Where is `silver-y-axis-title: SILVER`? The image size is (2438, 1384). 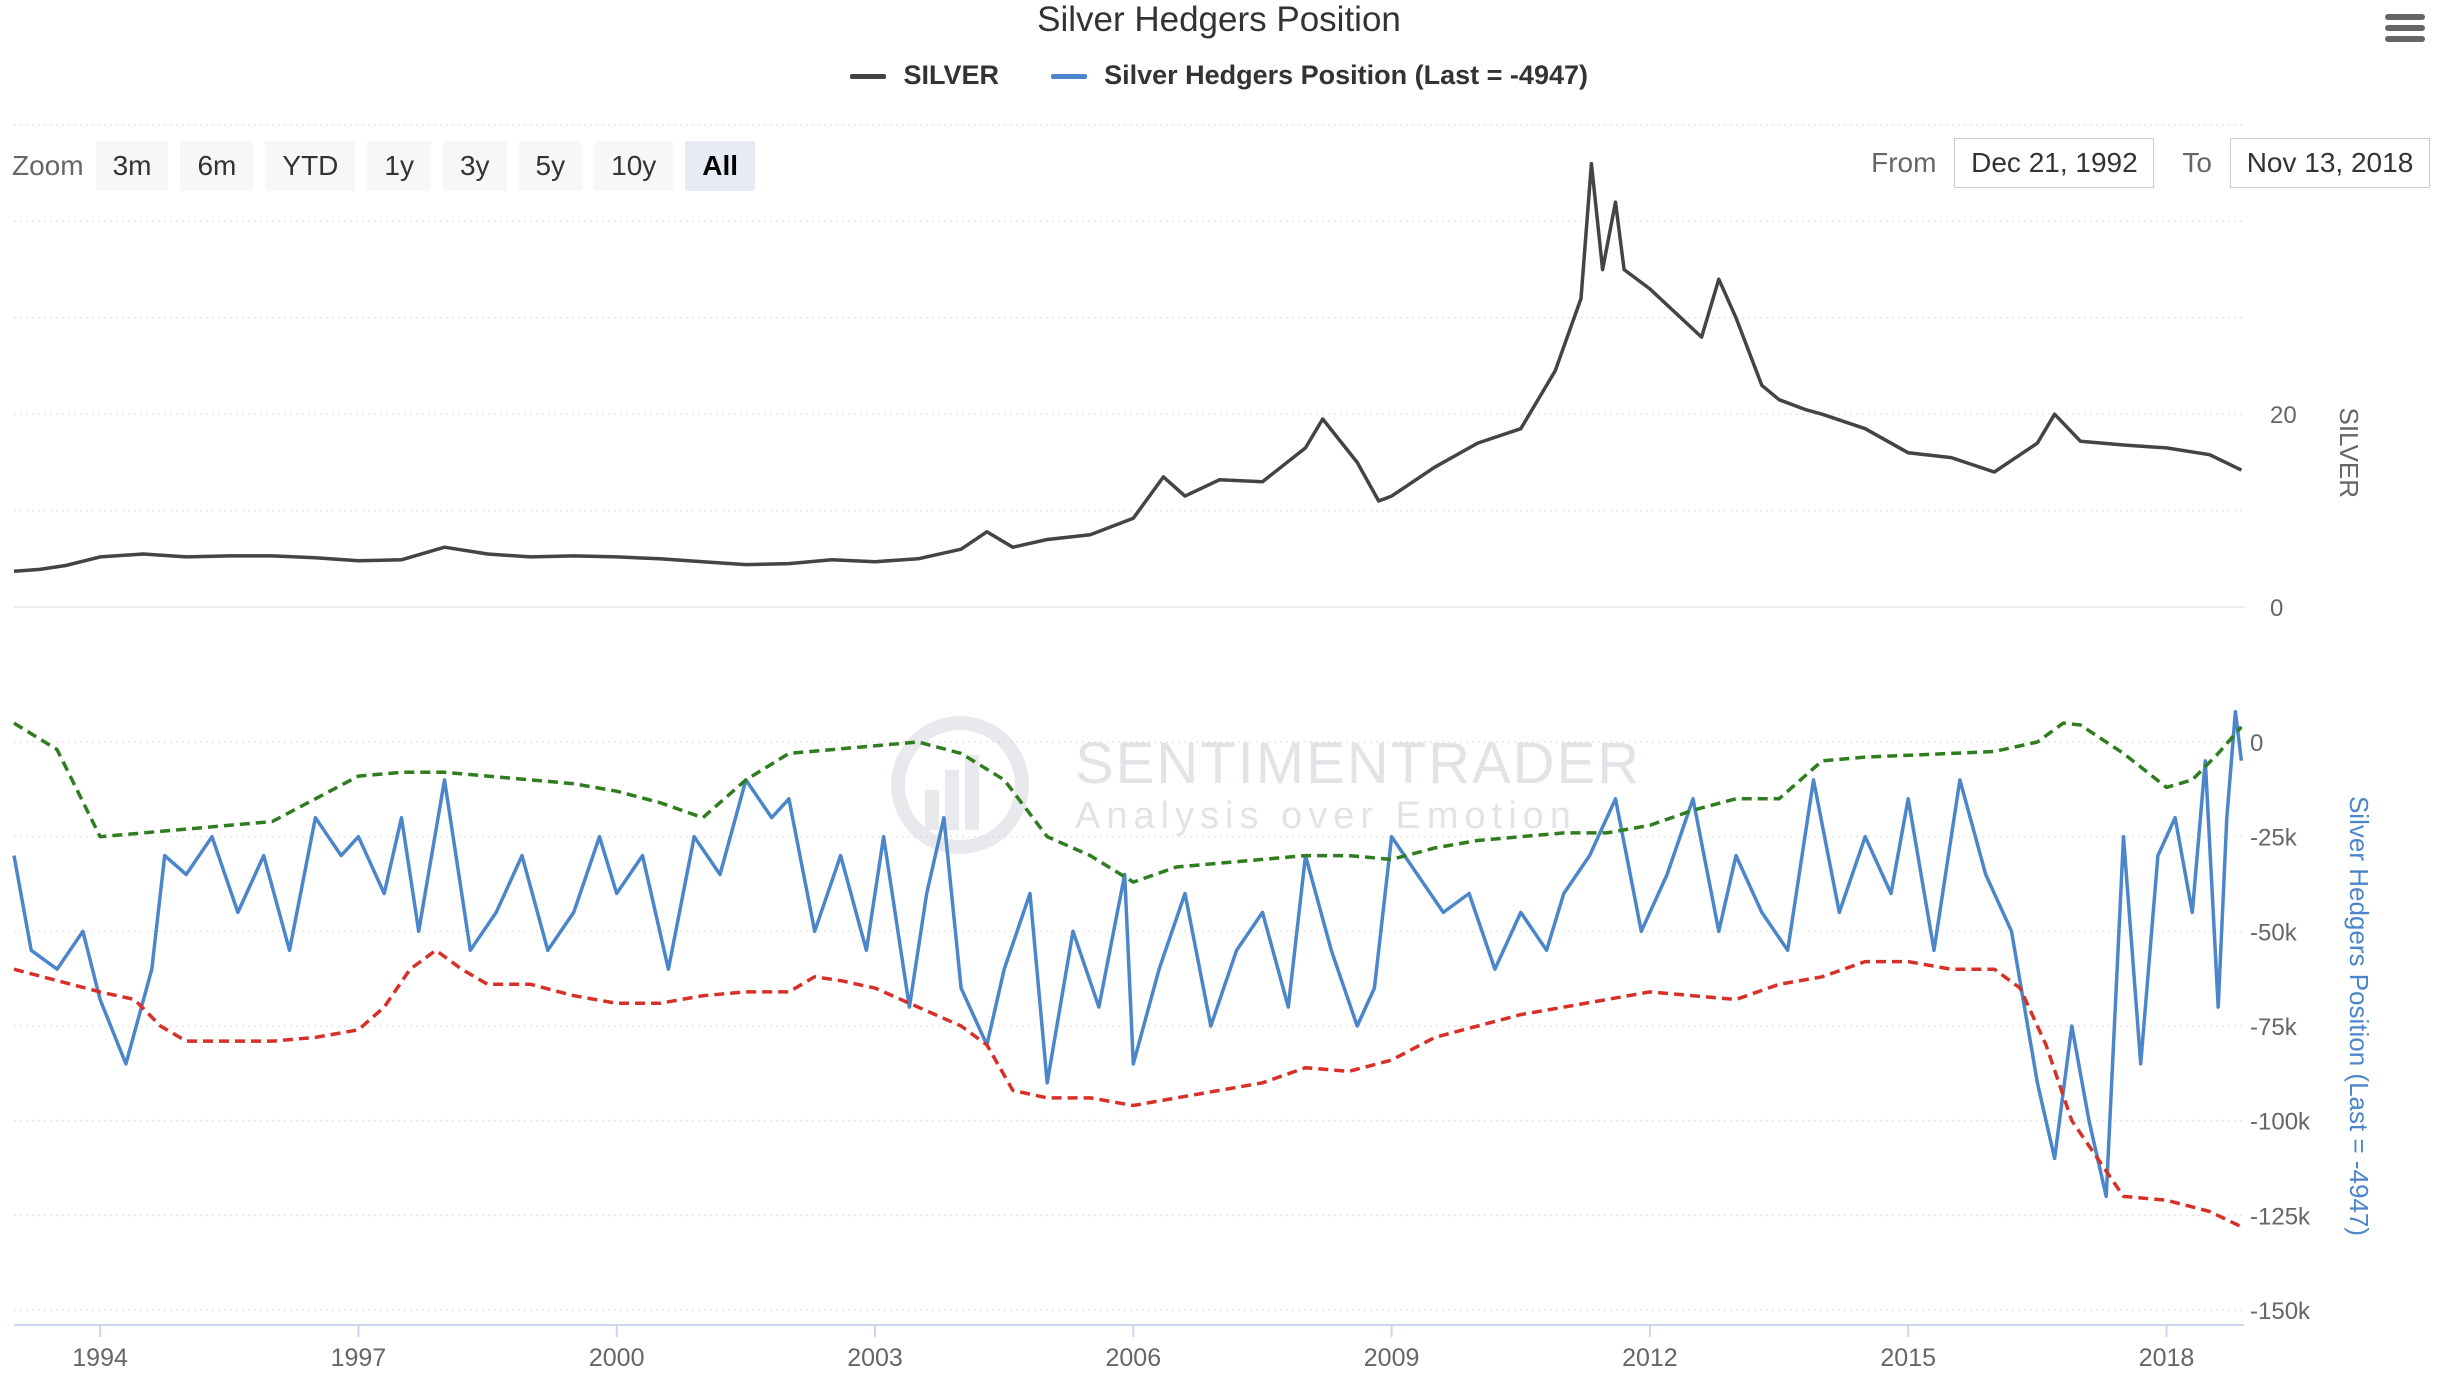 silver-y-axis-title: SILVER is located at coordinates (2349, 452).